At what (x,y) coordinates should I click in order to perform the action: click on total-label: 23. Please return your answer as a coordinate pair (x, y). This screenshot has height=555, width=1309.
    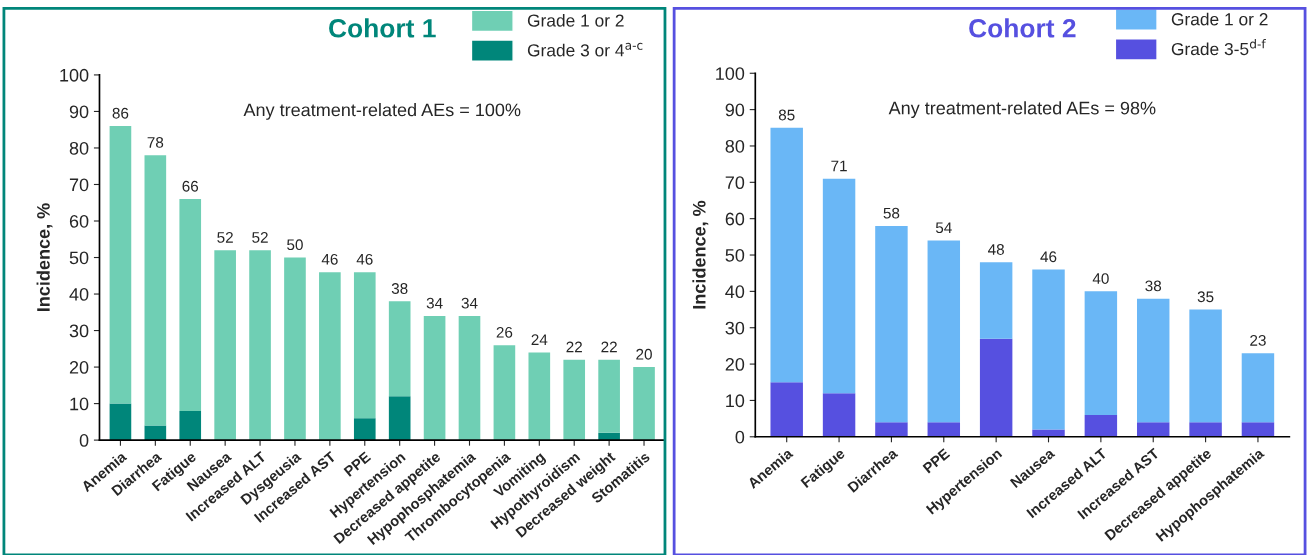
    Looking at the image, I should click on (1258, 340).